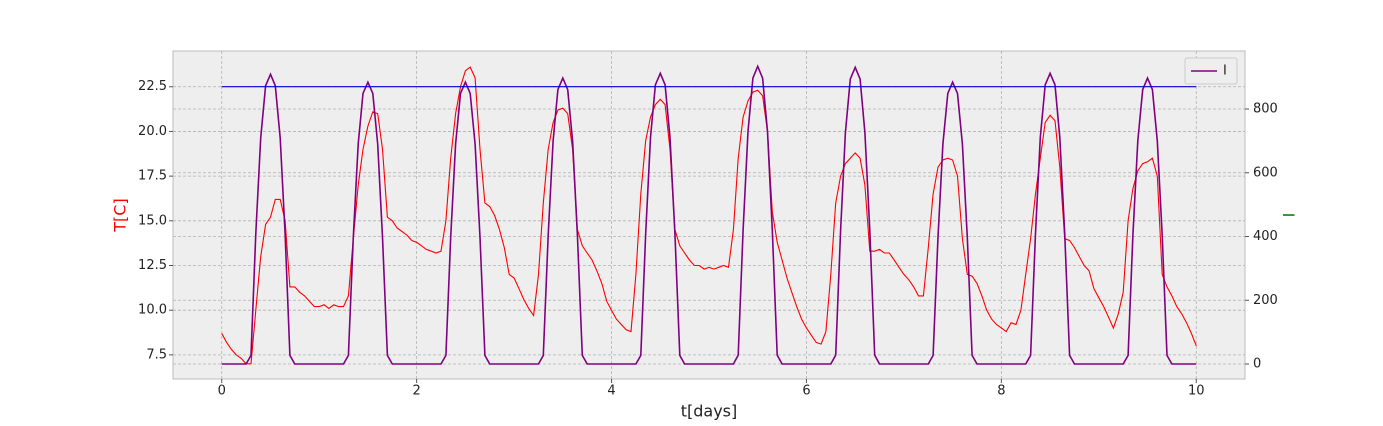 This screenshot has height=426, width=1383. I want to click on y-tick-label: 17.5, so click(152, 176).